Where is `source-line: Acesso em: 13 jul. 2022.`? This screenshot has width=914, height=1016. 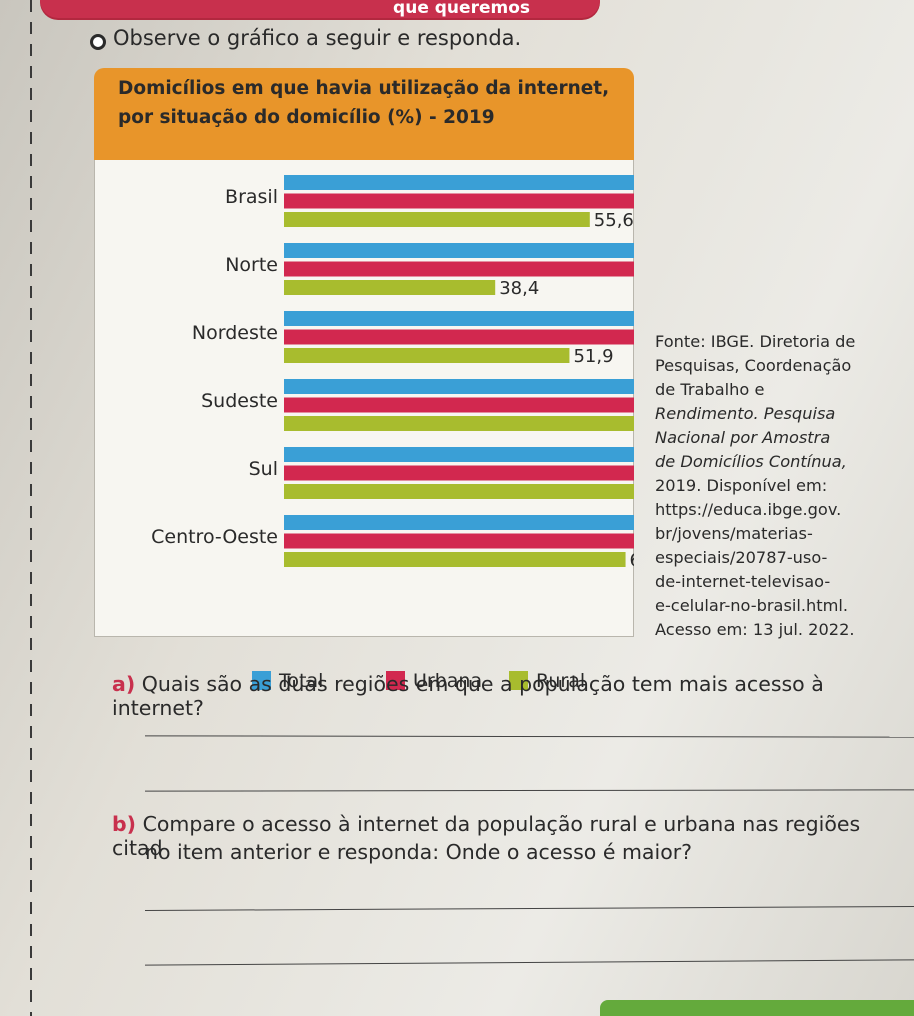
source-line: Acesso em: 13 jul. 2022. is located at coordinates (755, 629).